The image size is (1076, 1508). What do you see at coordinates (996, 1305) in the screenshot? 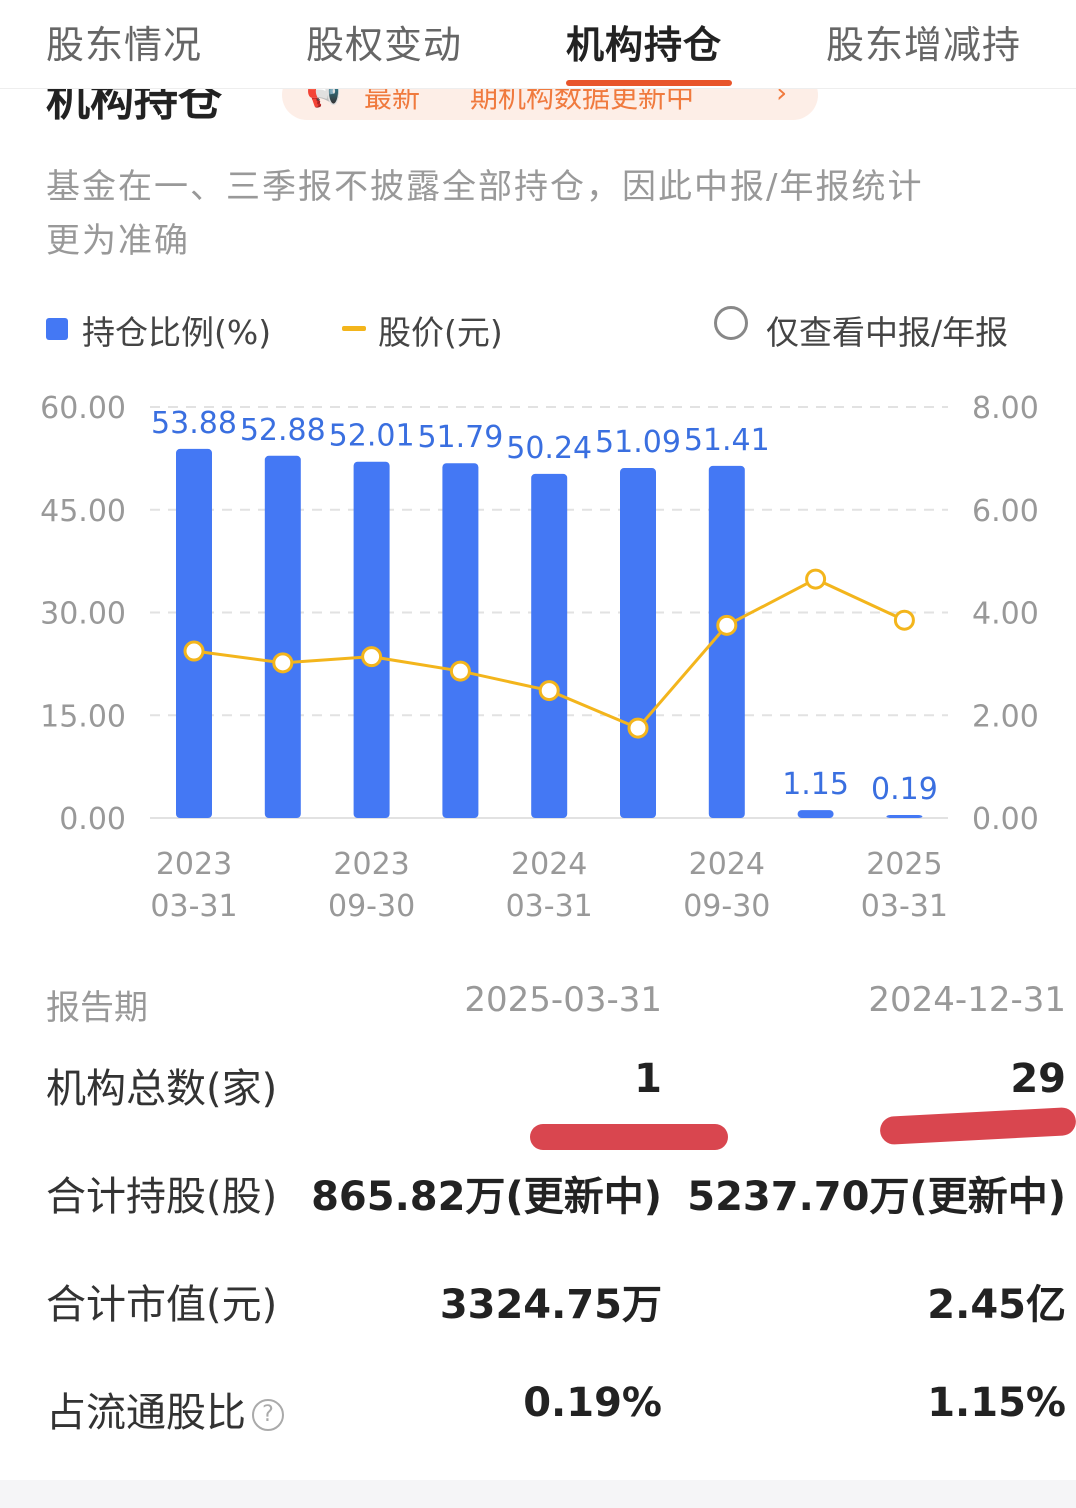
I see `row-value-col-2: 2.45亿` at bounding box center [996, 1305].